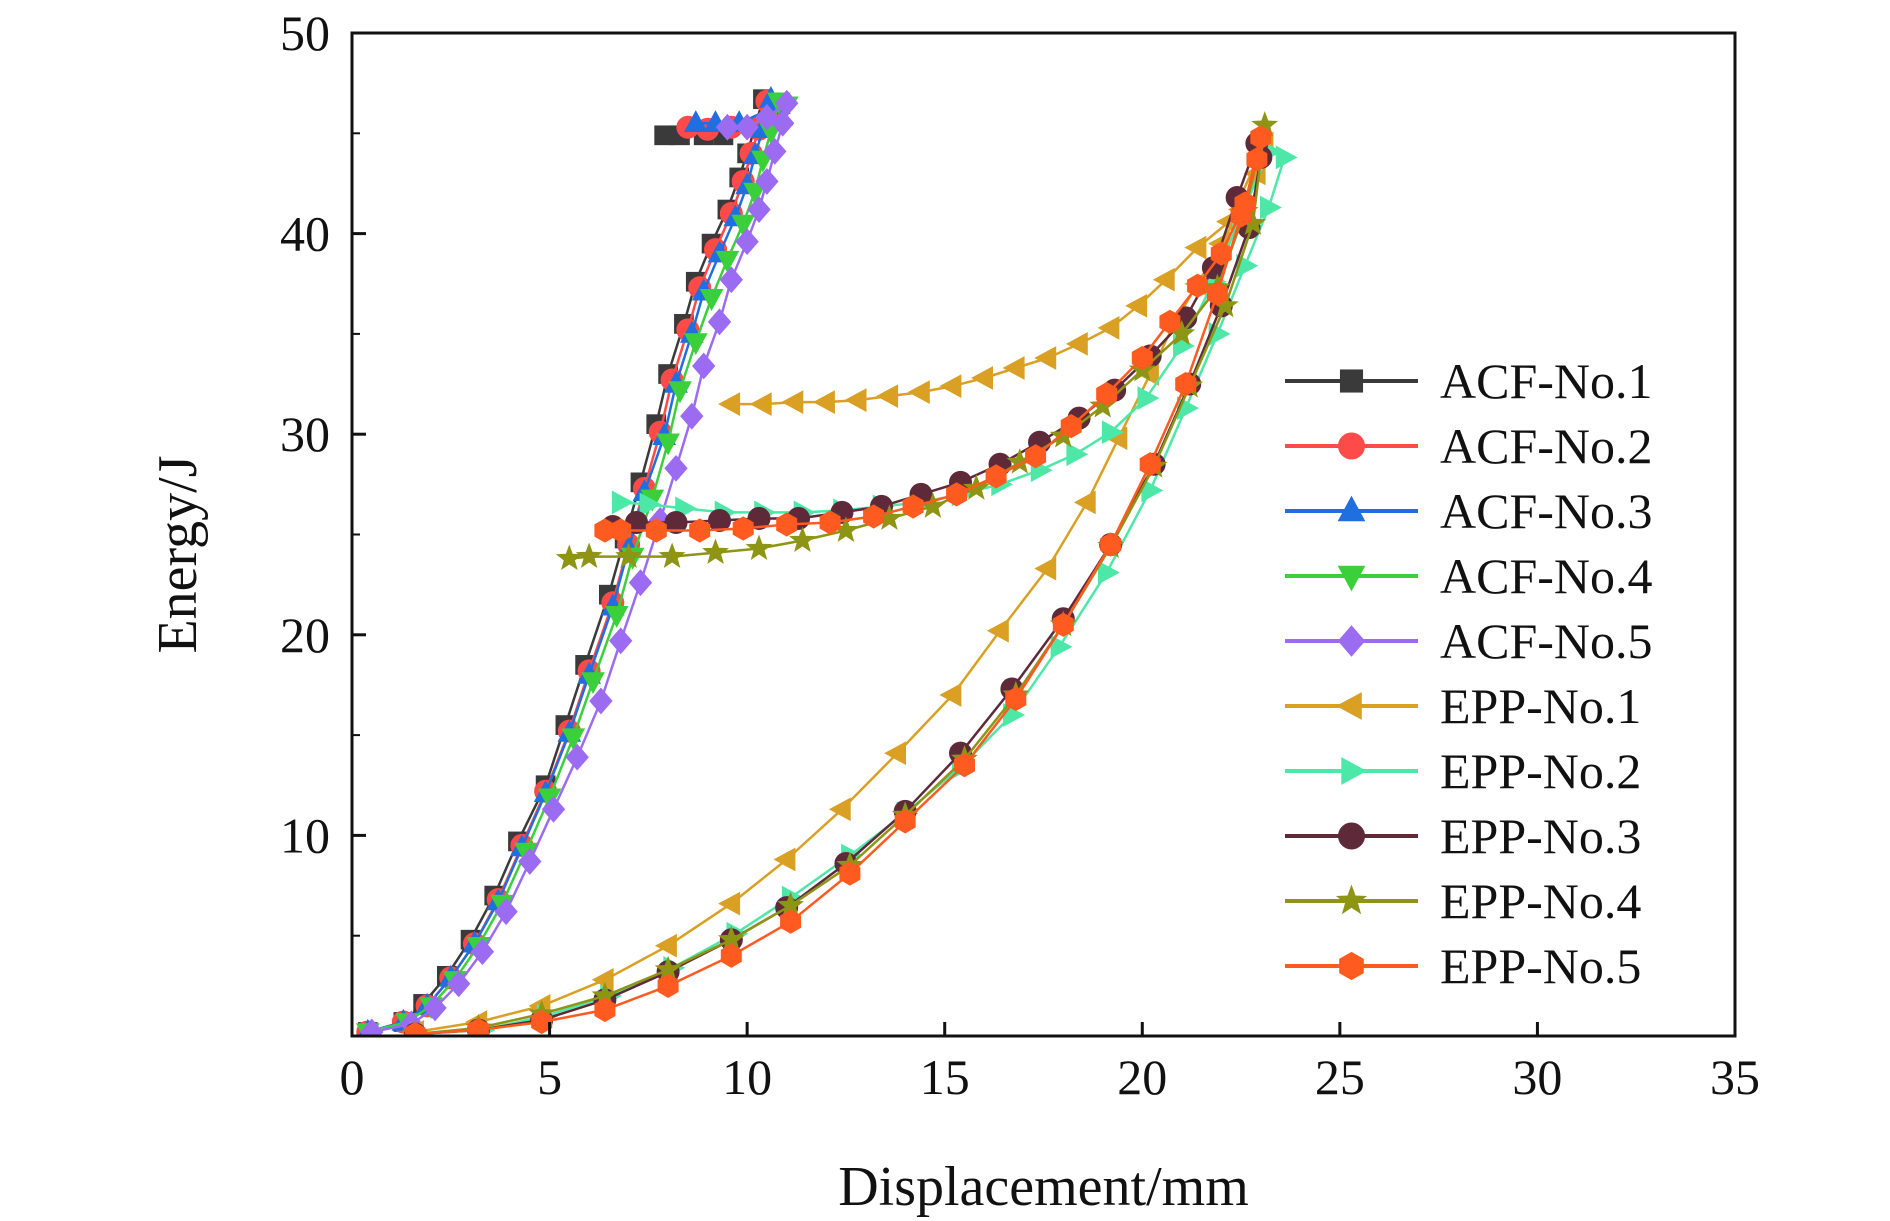  I want to click on legend-item-acf-no-1: ACF-No.1, so click(1469, 381).